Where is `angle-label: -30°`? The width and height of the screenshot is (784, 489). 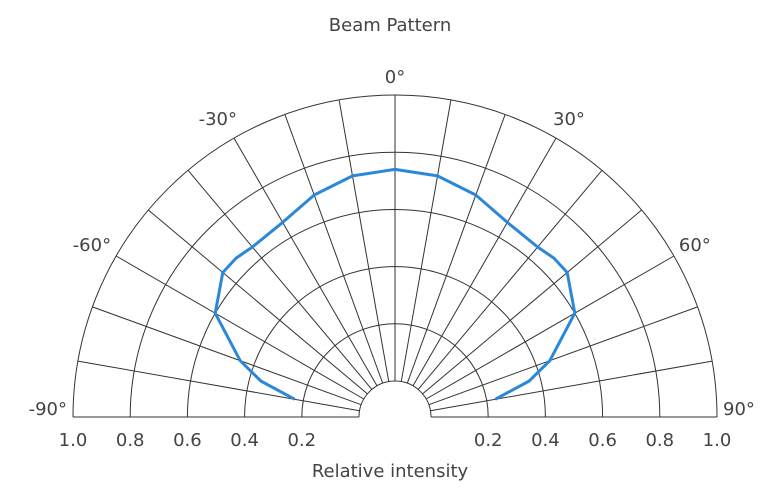 angle-label: -30° is located at coordinates (218, 119).